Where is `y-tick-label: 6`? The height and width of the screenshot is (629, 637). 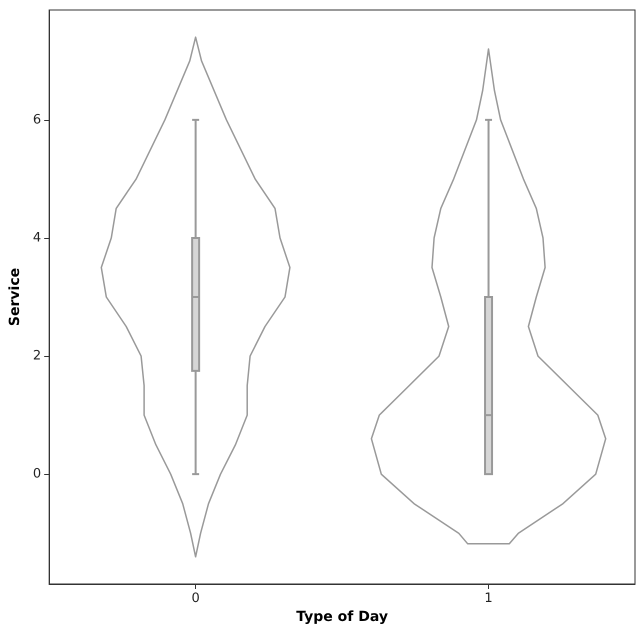
y-tick-label: 6 is located at coordinates (37, 120).